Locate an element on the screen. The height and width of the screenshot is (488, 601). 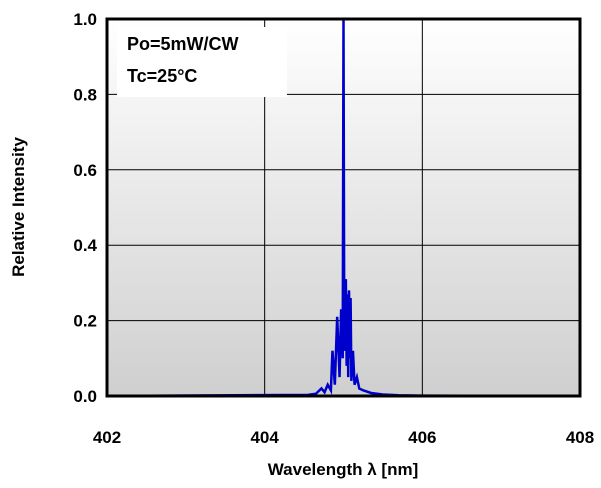
annotation-box is located at coordinates (202, 62).